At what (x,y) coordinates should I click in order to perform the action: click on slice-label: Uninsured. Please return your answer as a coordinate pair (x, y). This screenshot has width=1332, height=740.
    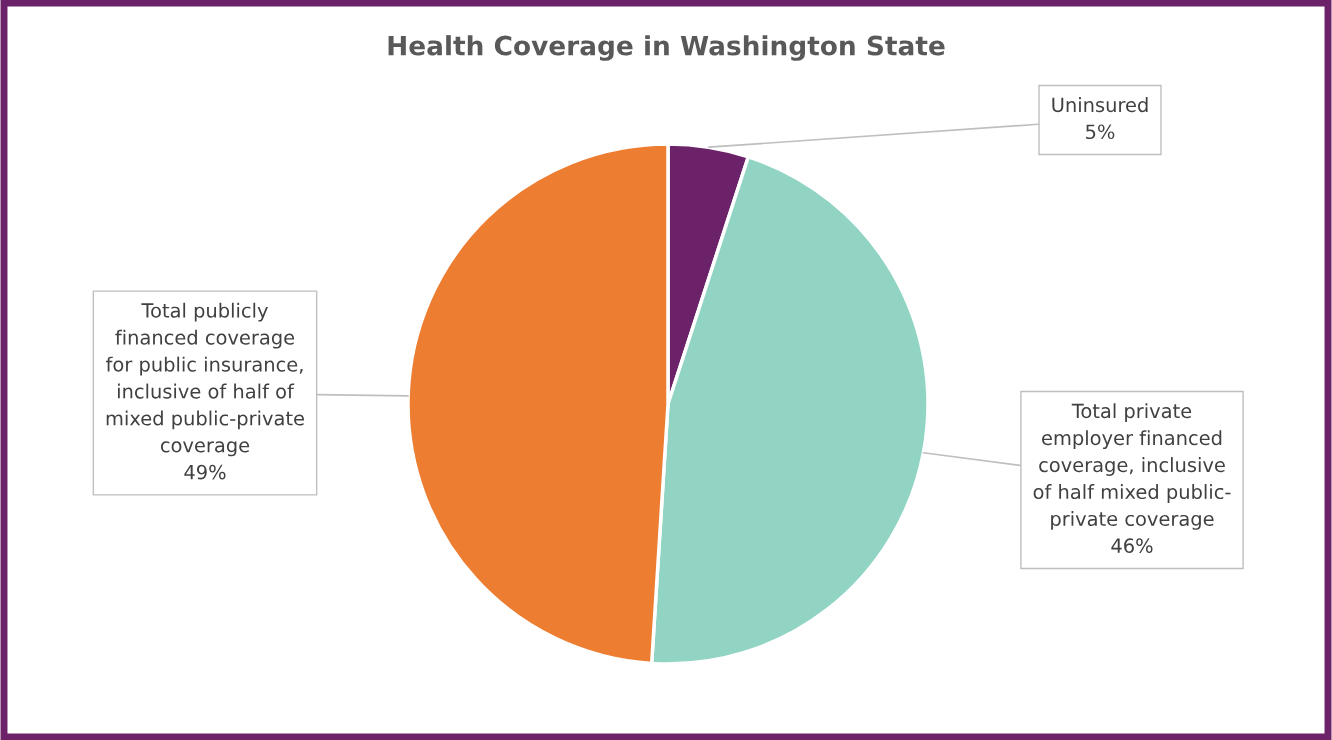
    Looking at the image, I should click on (1100, 105).